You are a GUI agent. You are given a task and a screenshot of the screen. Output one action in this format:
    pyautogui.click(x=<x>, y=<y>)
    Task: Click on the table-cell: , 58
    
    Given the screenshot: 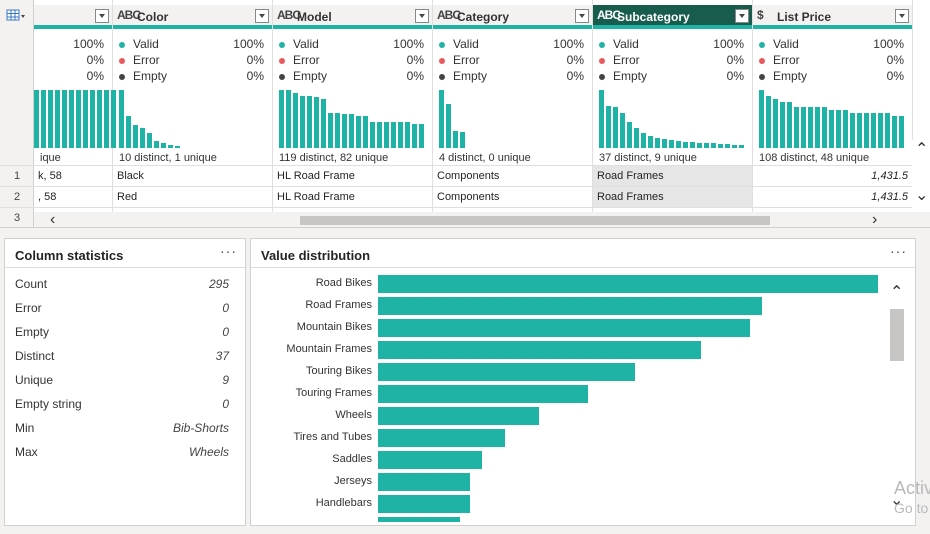 What is the action you would take?
    pyautogui.click(x=73, y=196)
    